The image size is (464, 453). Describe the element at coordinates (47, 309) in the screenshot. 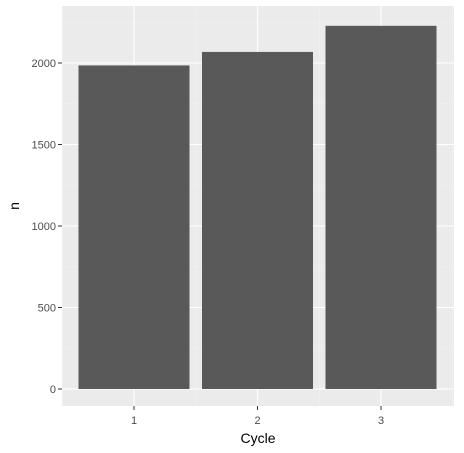

I see `y-tick-label: 500` at that location.